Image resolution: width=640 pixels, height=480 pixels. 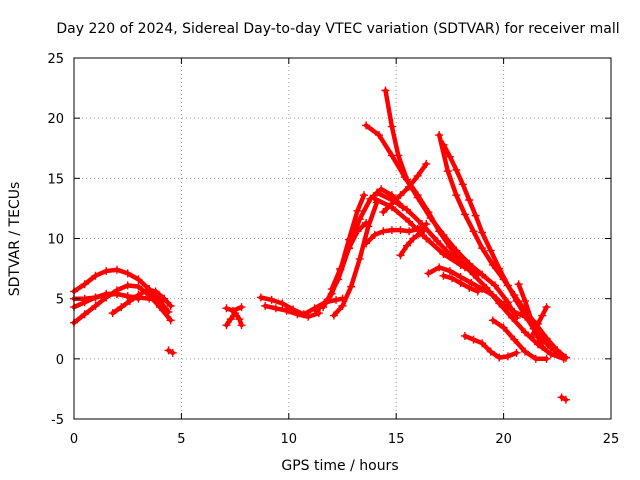 I want to click on y-tick-label: -5, so click(x=57, y=420).